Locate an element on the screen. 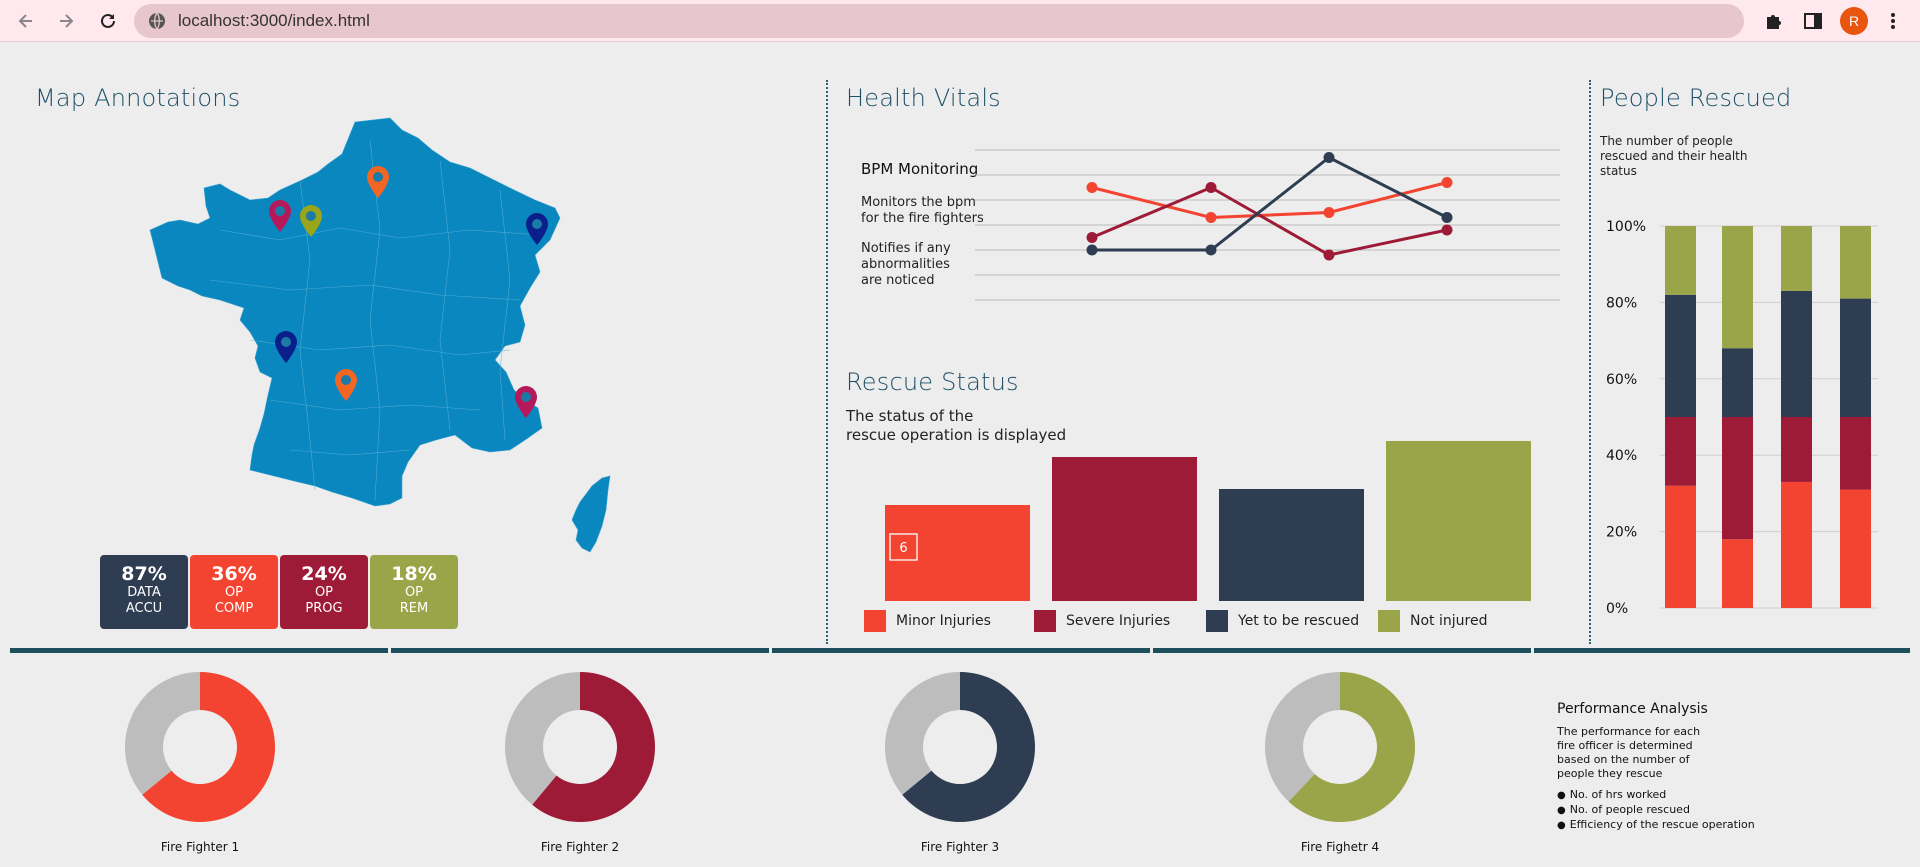  data-label-box is located at coordinates (903, 547).